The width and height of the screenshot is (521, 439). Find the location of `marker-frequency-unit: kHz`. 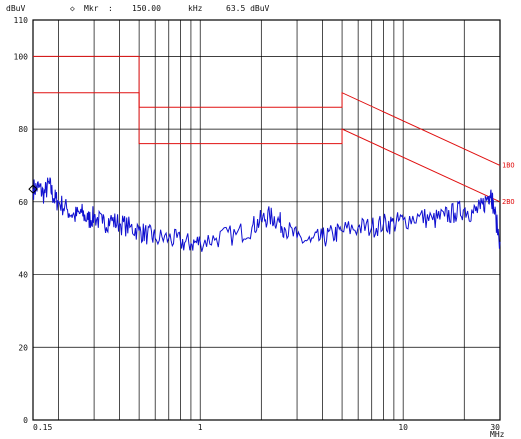

marker-frequency-unit: kHz is located at coordinates (195, 8).